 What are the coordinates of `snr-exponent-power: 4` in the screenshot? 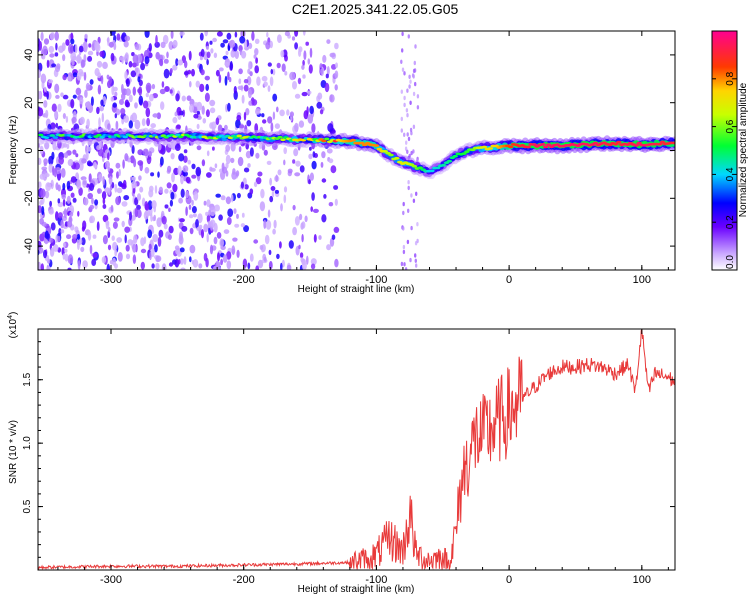 It's located at (10, 317).